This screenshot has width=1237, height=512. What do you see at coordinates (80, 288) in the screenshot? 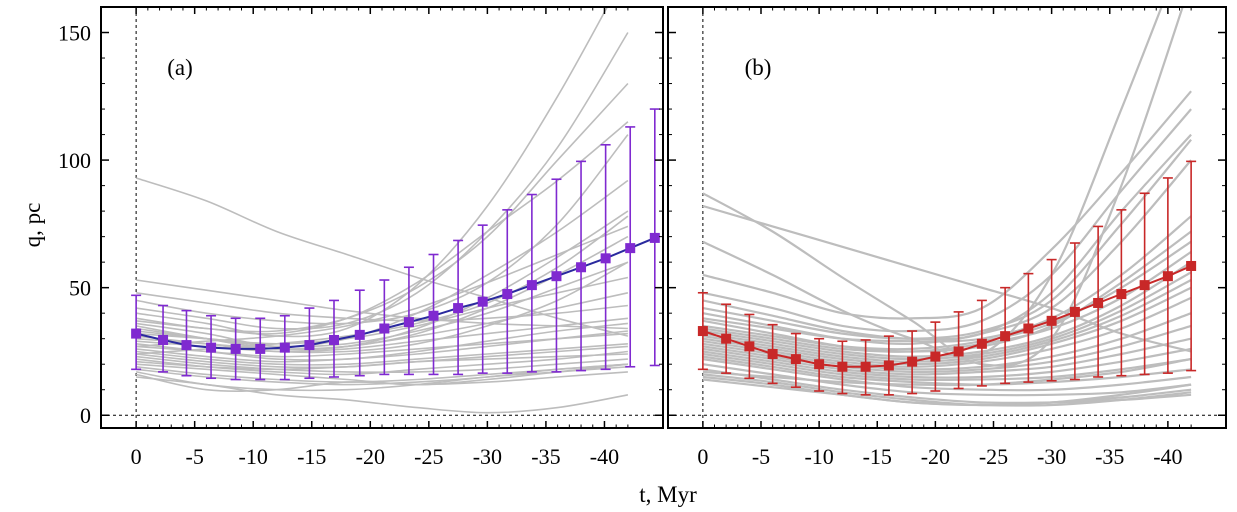
I see `y-tick-label: 50` at bounding box center [80, 288].